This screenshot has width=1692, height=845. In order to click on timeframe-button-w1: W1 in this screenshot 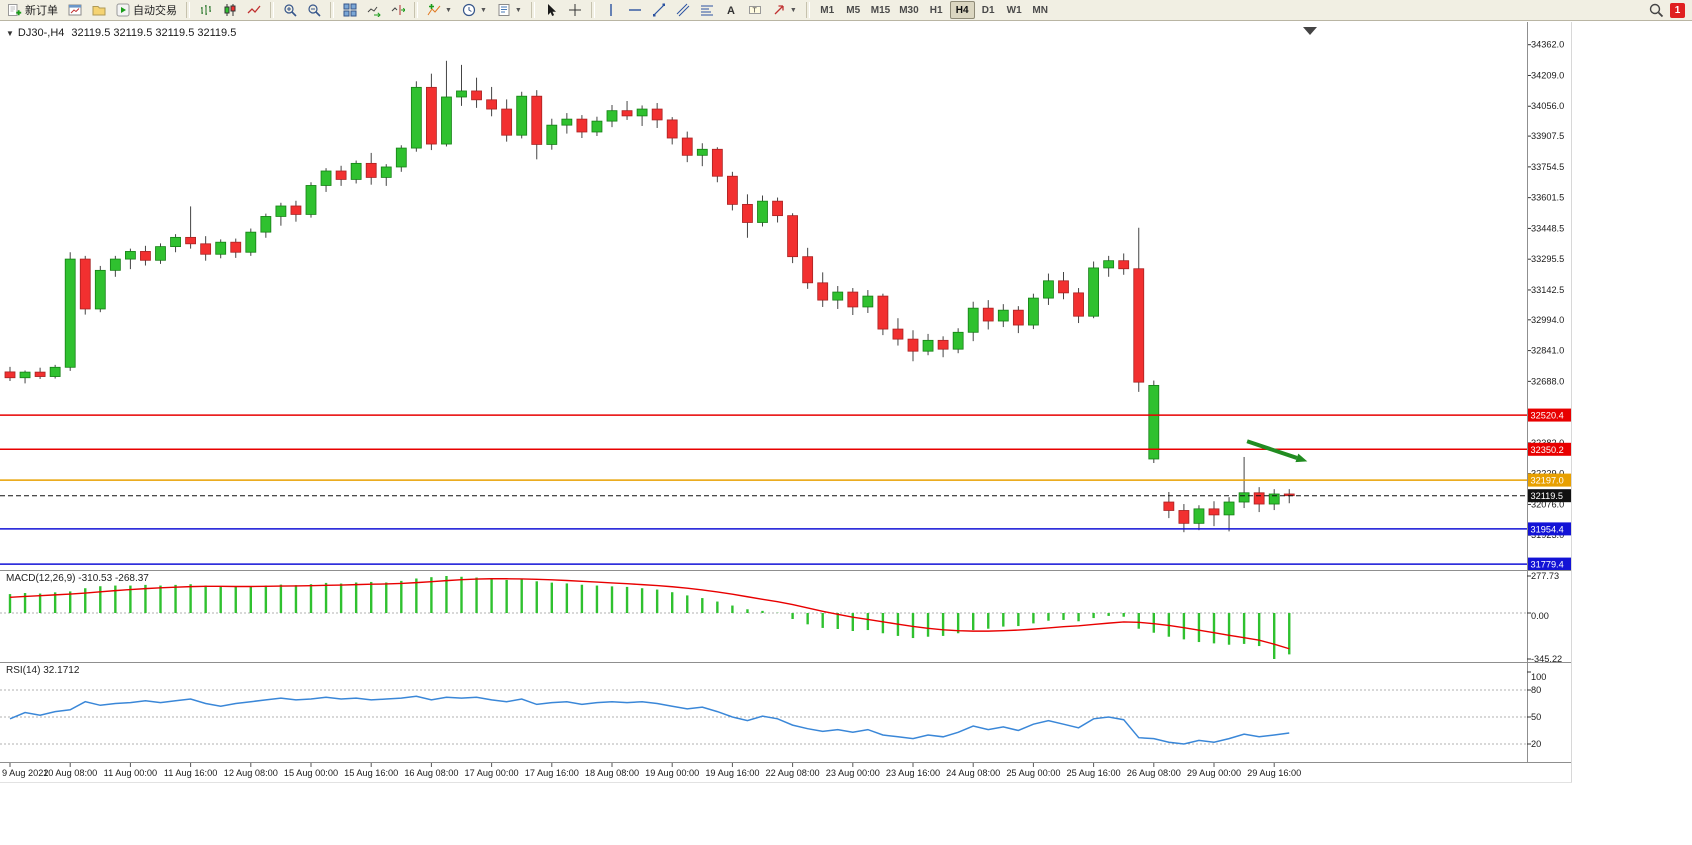, I will do `click(1014, 10)`.